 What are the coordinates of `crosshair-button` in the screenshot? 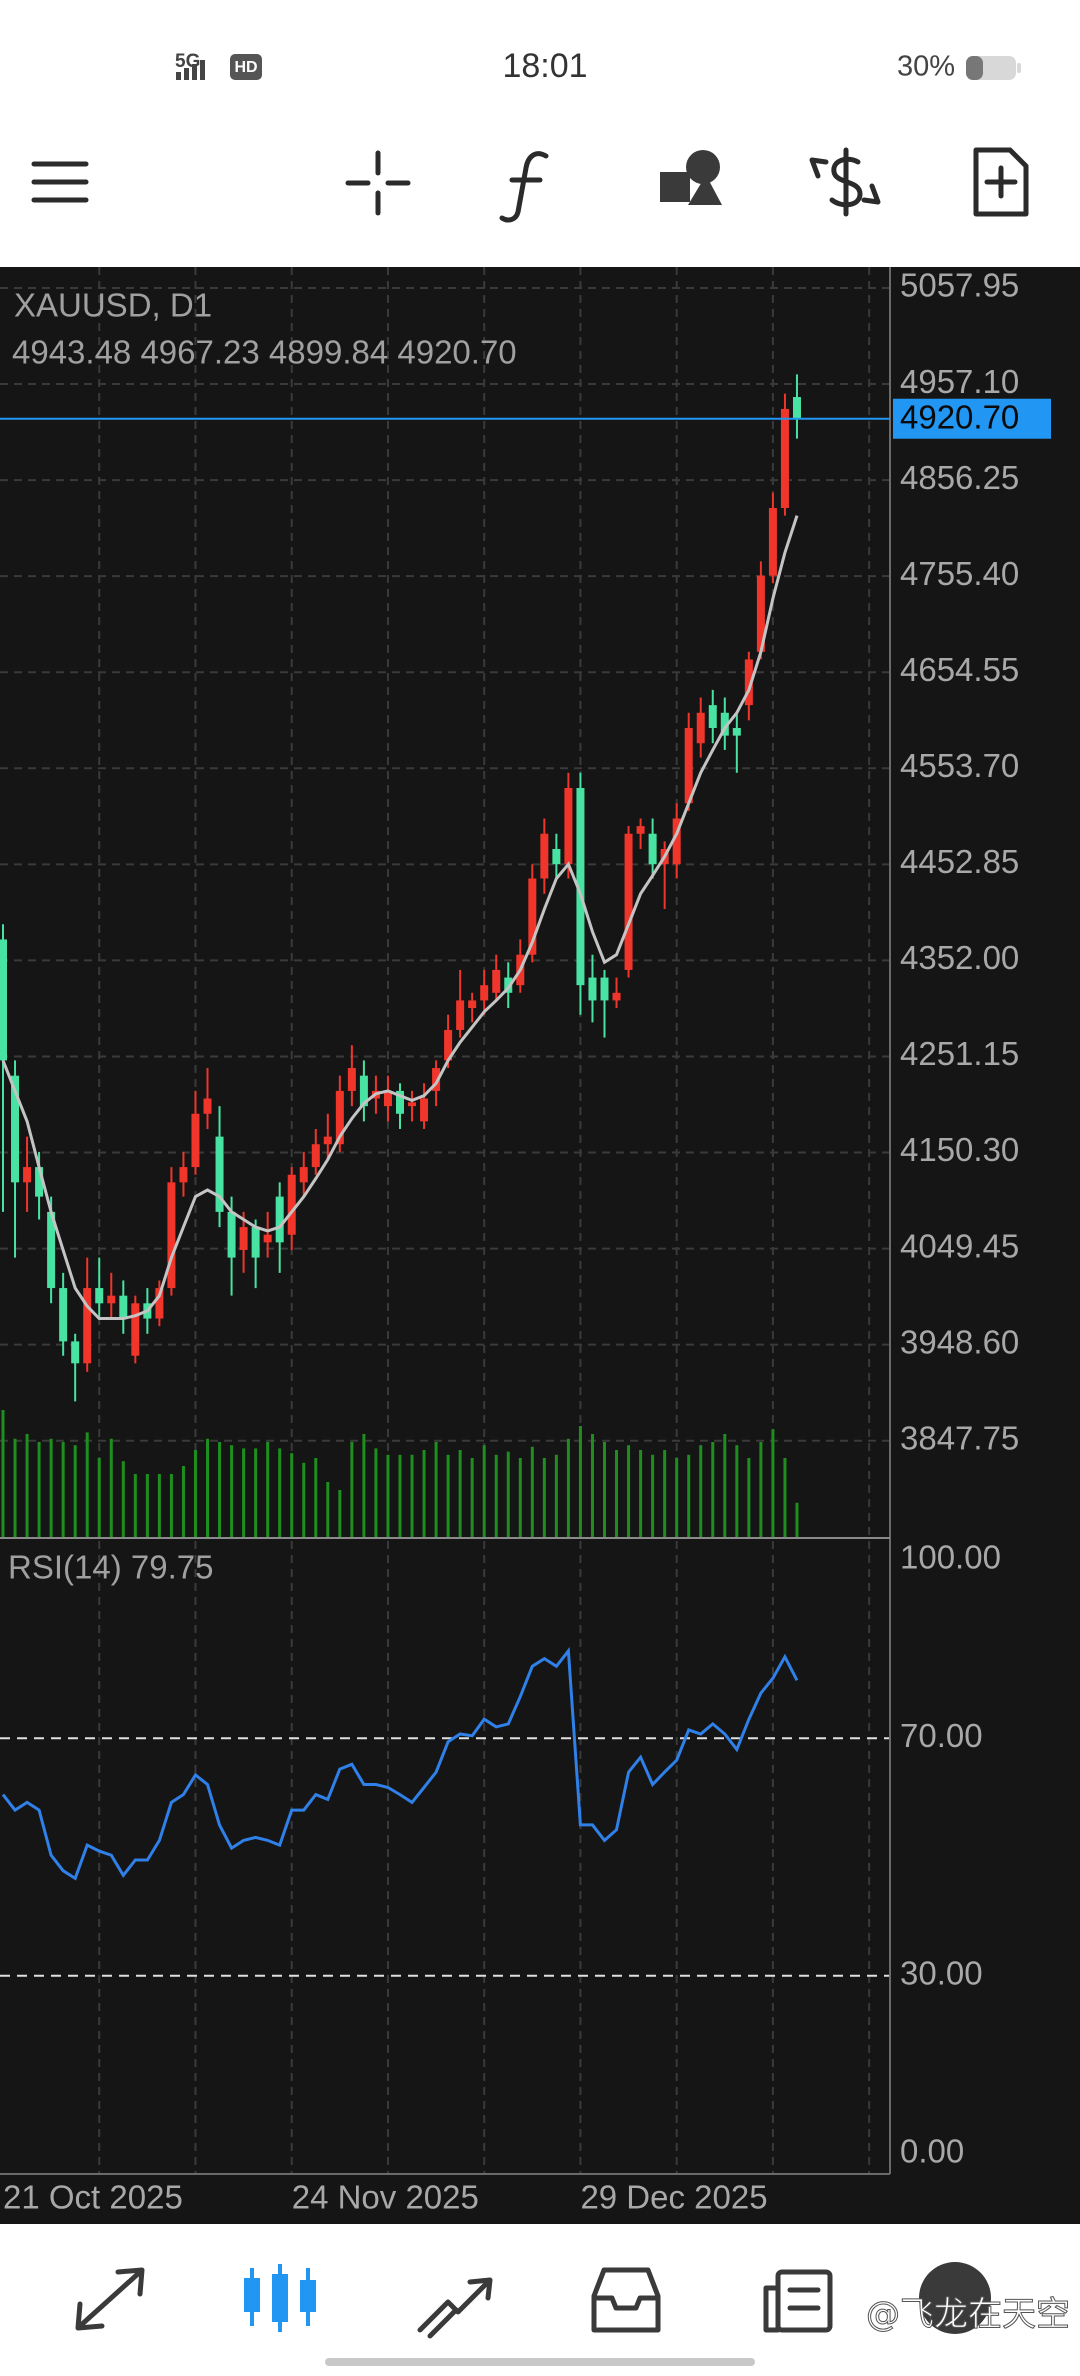 It's located at (378, 183).